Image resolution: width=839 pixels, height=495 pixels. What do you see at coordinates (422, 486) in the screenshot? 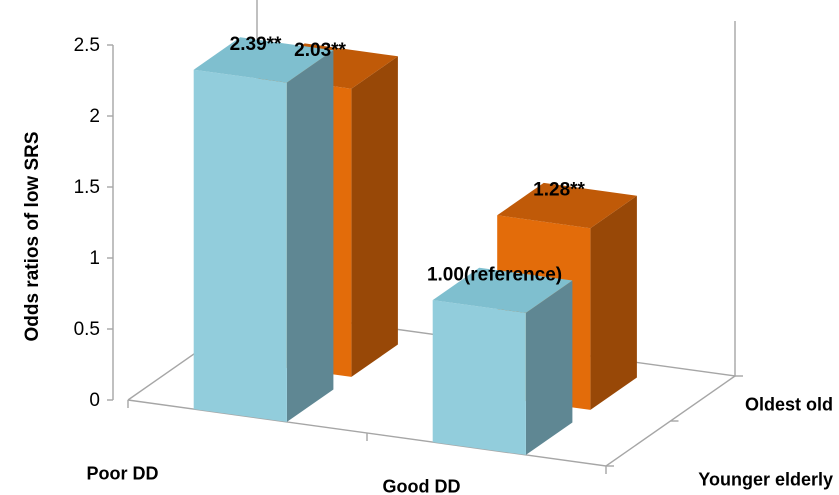
I see `category-label: Good DD` at bounding box center [422, 486].